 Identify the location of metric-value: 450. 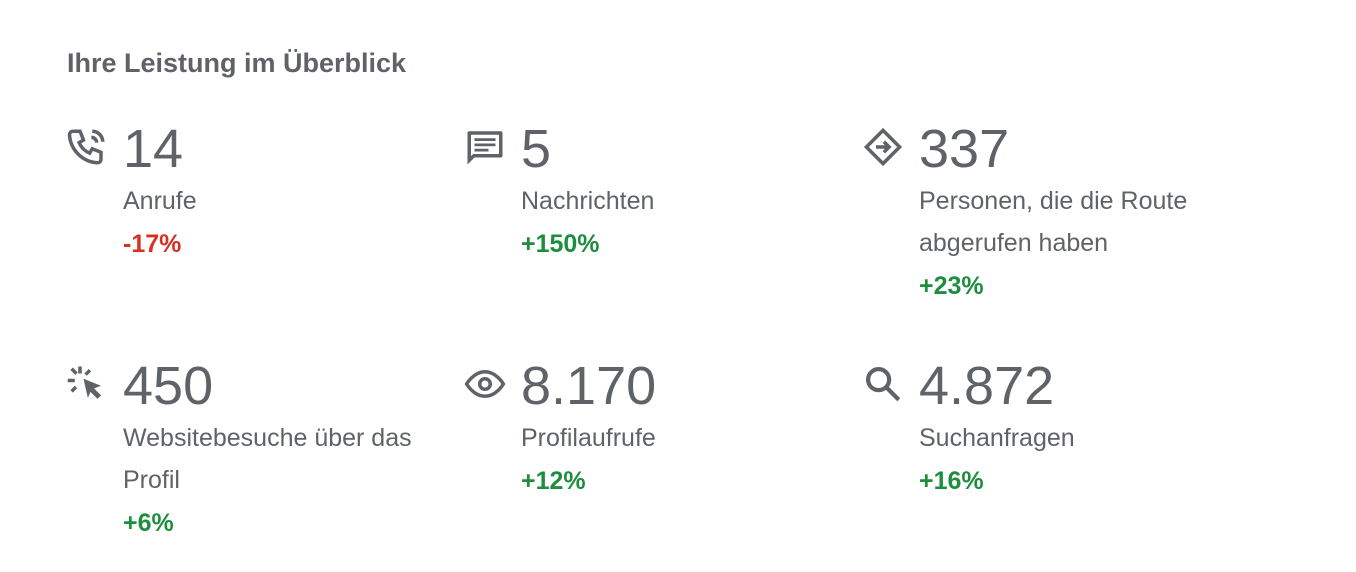
(168, 386).